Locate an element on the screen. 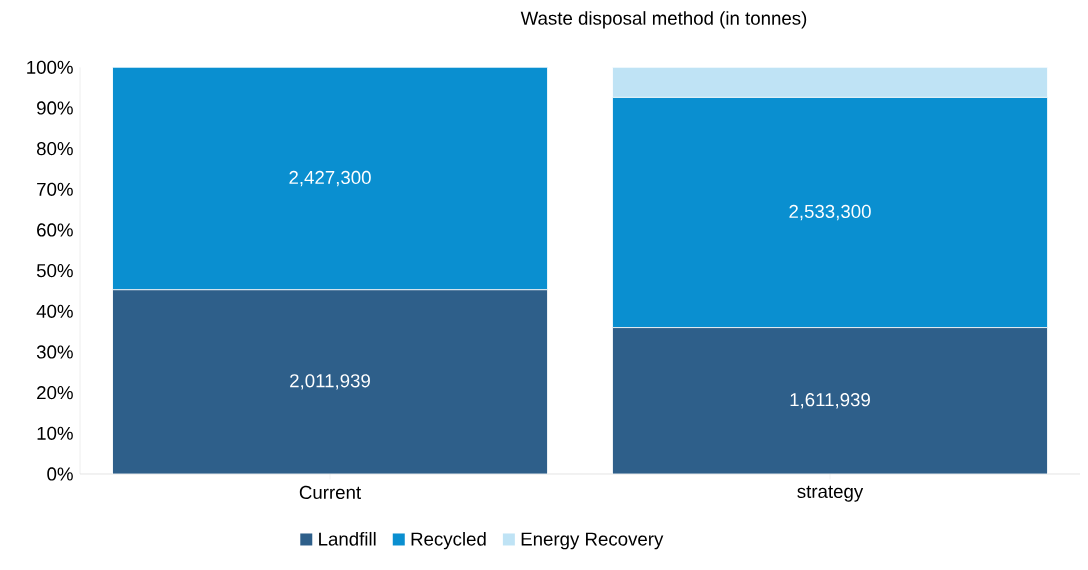 This screenshot has width=1088, height=570. y-tick-label: 60% is located at coordinates (55, 230).